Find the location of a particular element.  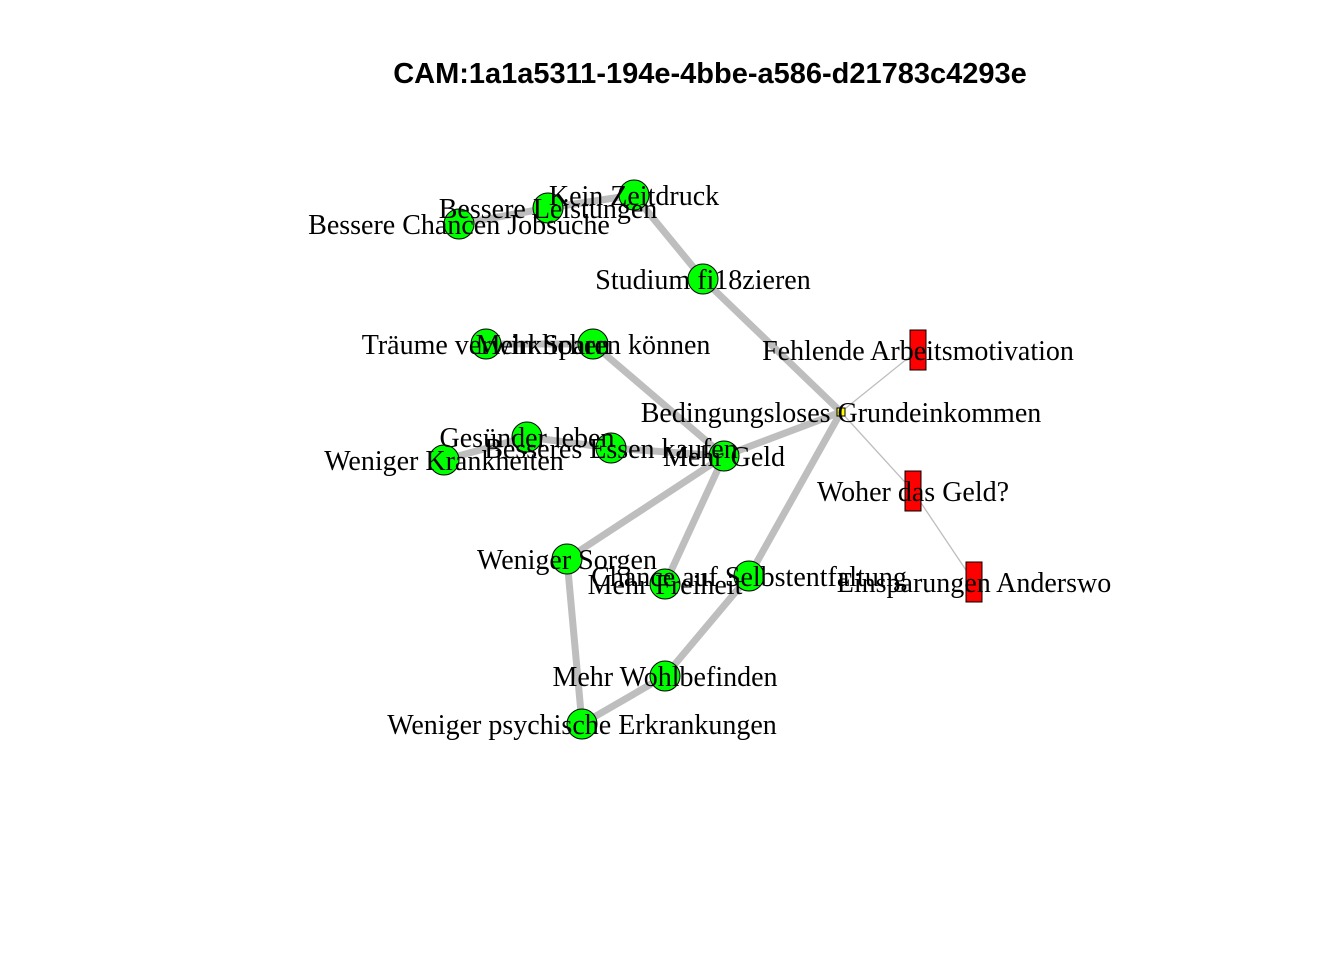

edge-n5-n10 is located at coordinates (658, 400).